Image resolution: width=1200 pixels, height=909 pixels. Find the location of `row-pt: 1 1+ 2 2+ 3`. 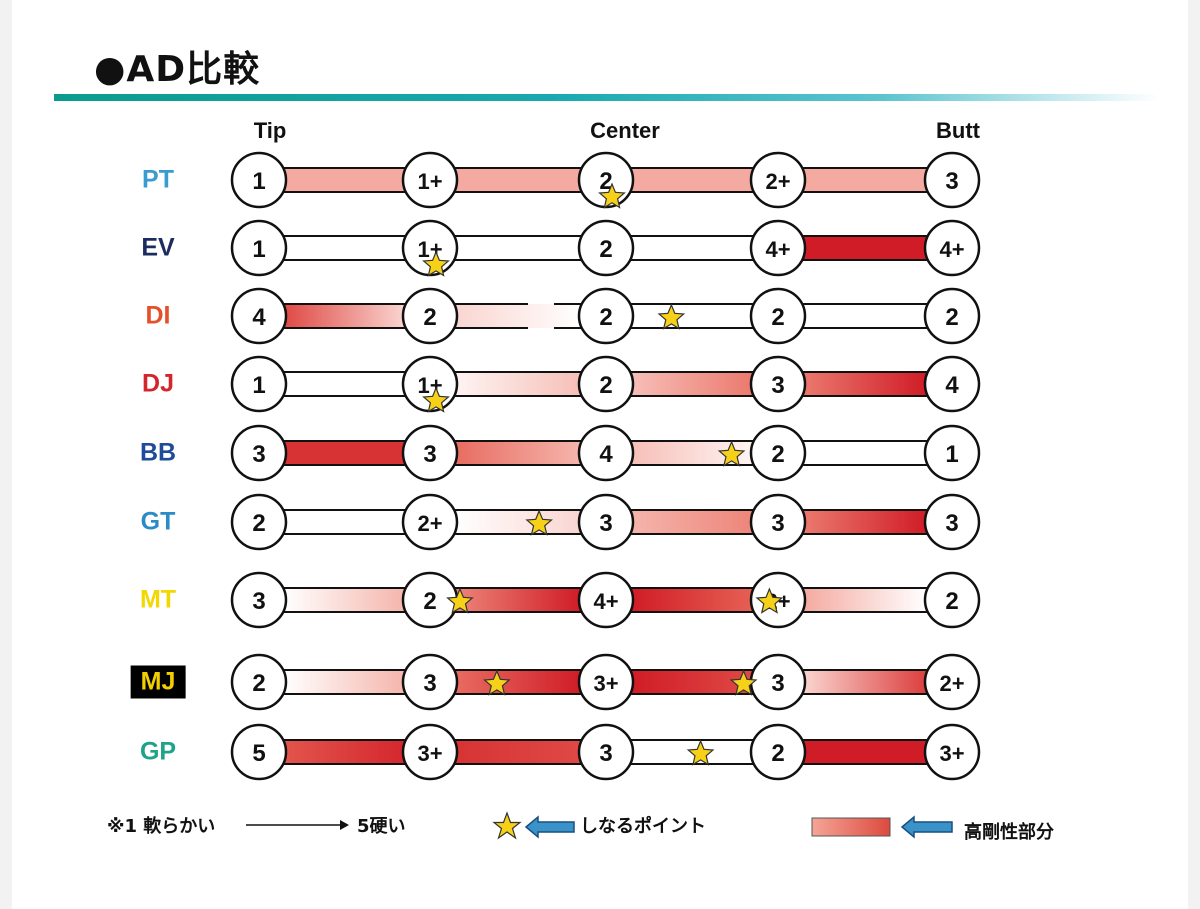

row-pt: 1 1+ 2 2+ 3 is located at coordinates (605, 180).